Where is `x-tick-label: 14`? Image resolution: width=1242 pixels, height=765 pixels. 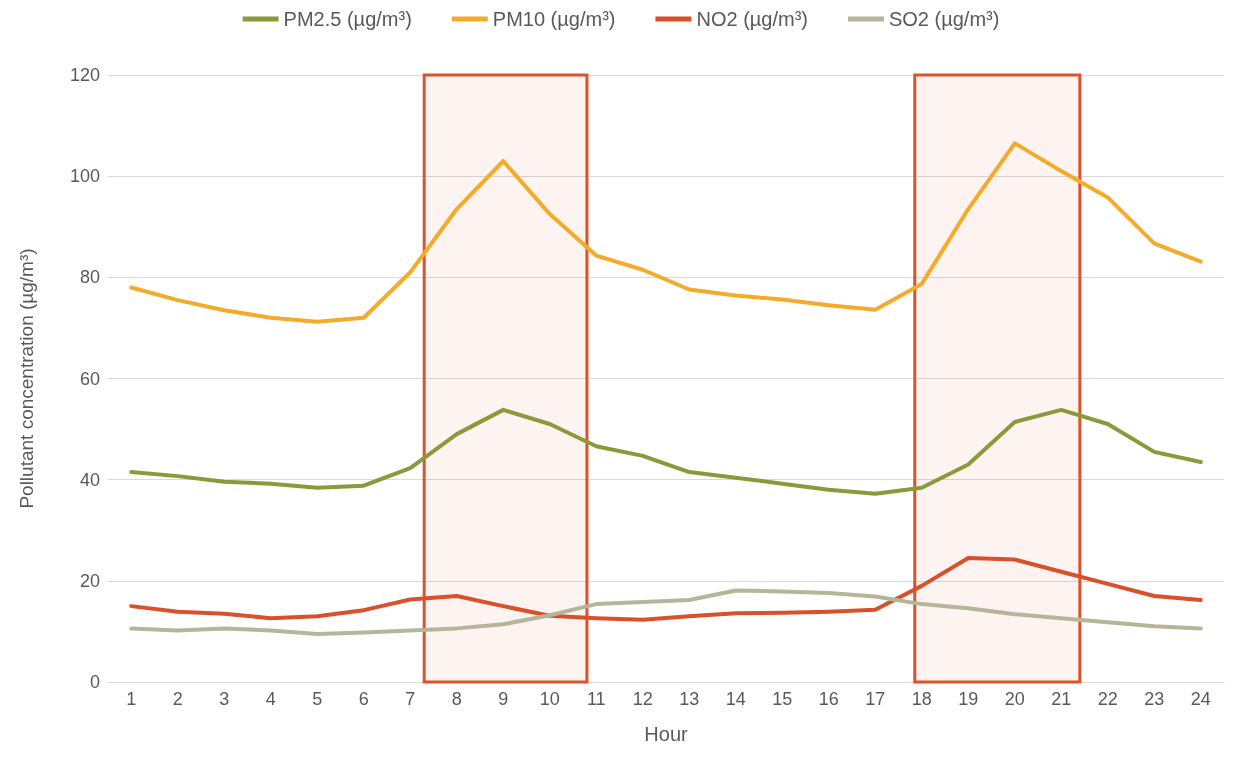
x-tick-label: 14 is located at coordinates (735, 699).